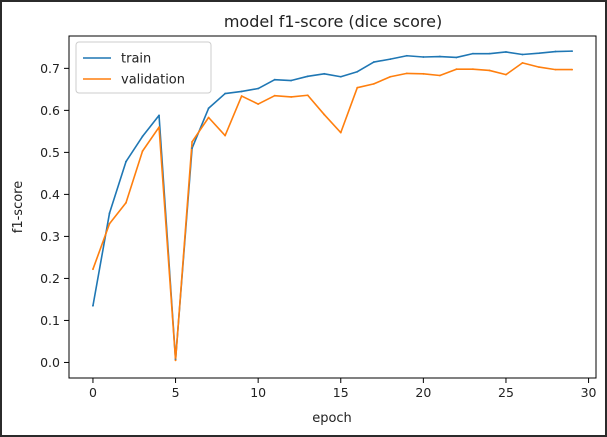  I want to click on y-tick-label: 0.7, so click(50, 68).